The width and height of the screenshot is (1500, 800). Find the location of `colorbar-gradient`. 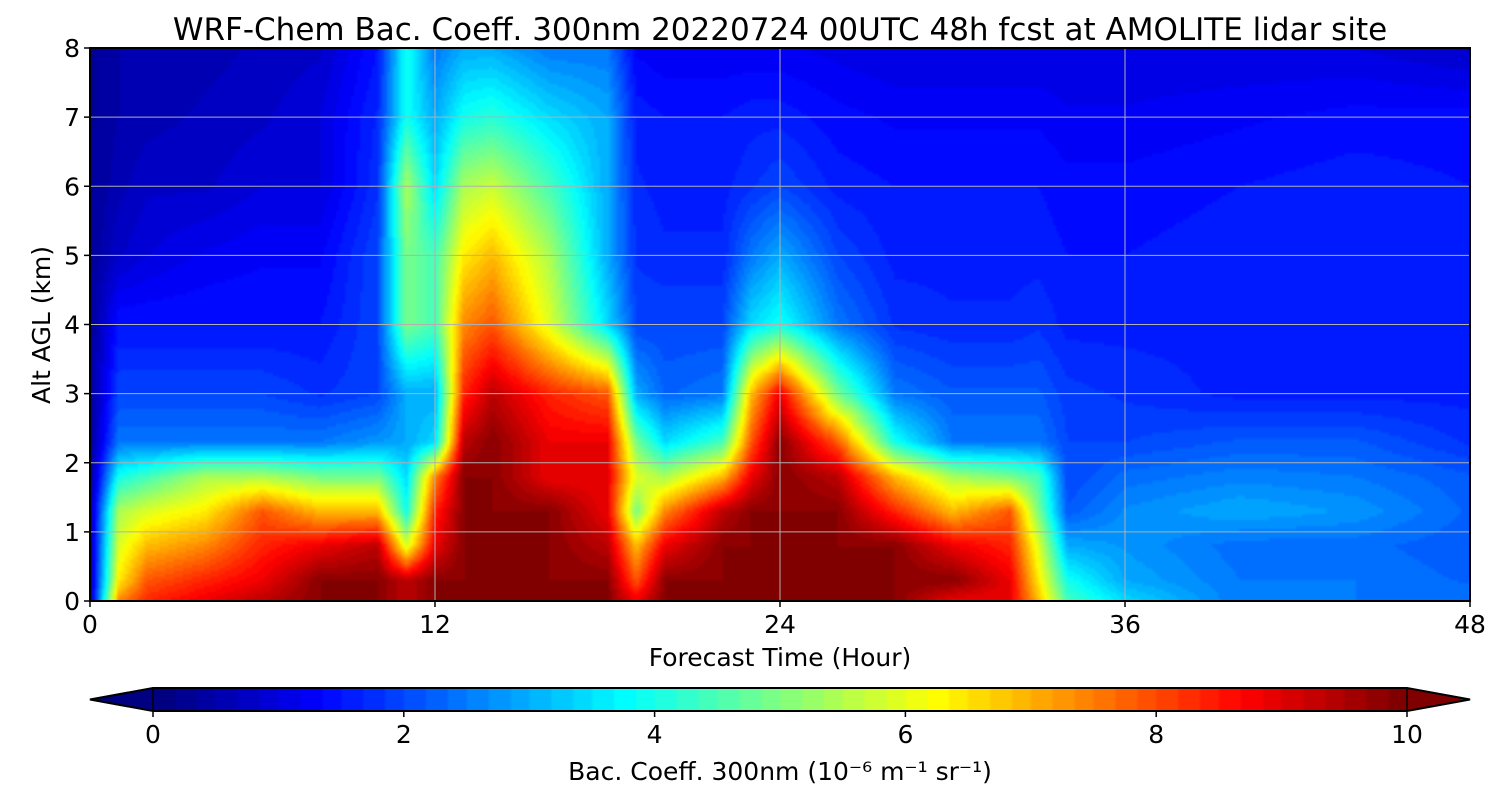

colorbar-gradient is located at coordinates (780, 699).